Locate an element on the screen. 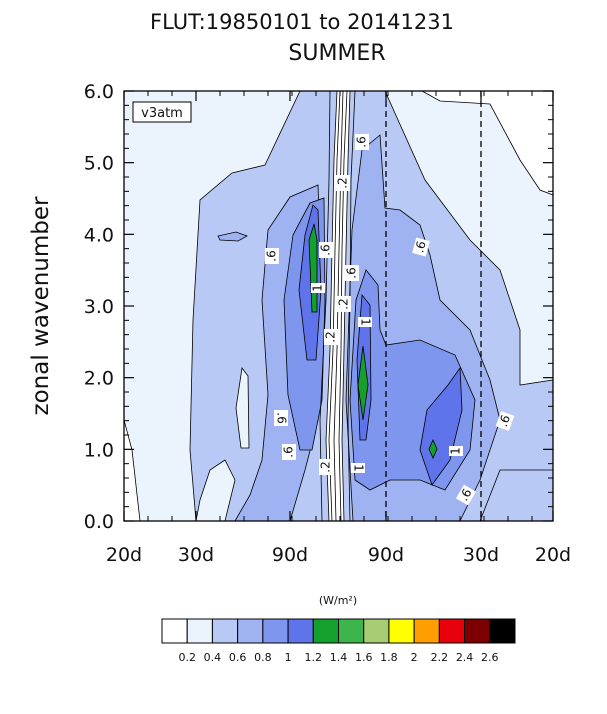 This screenshot has width=607, height=714. legend-level-label: 1.2 is located at coordinates (314, 657).